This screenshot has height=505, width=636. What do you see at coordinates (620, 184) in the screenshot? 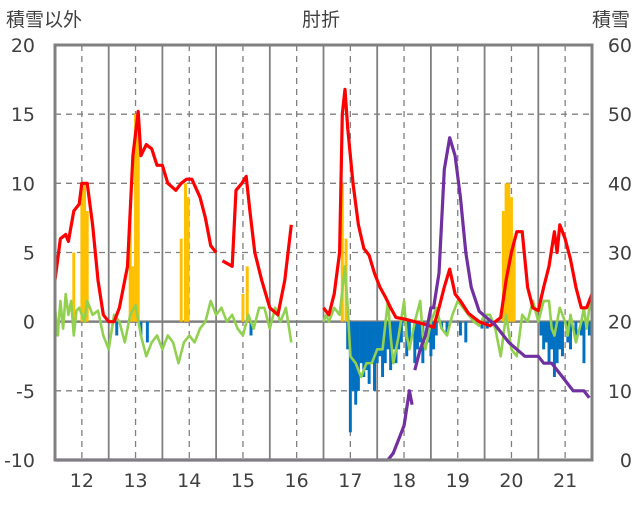
I see `y-right-tick-label: 40` at bounding box center [620, 184].